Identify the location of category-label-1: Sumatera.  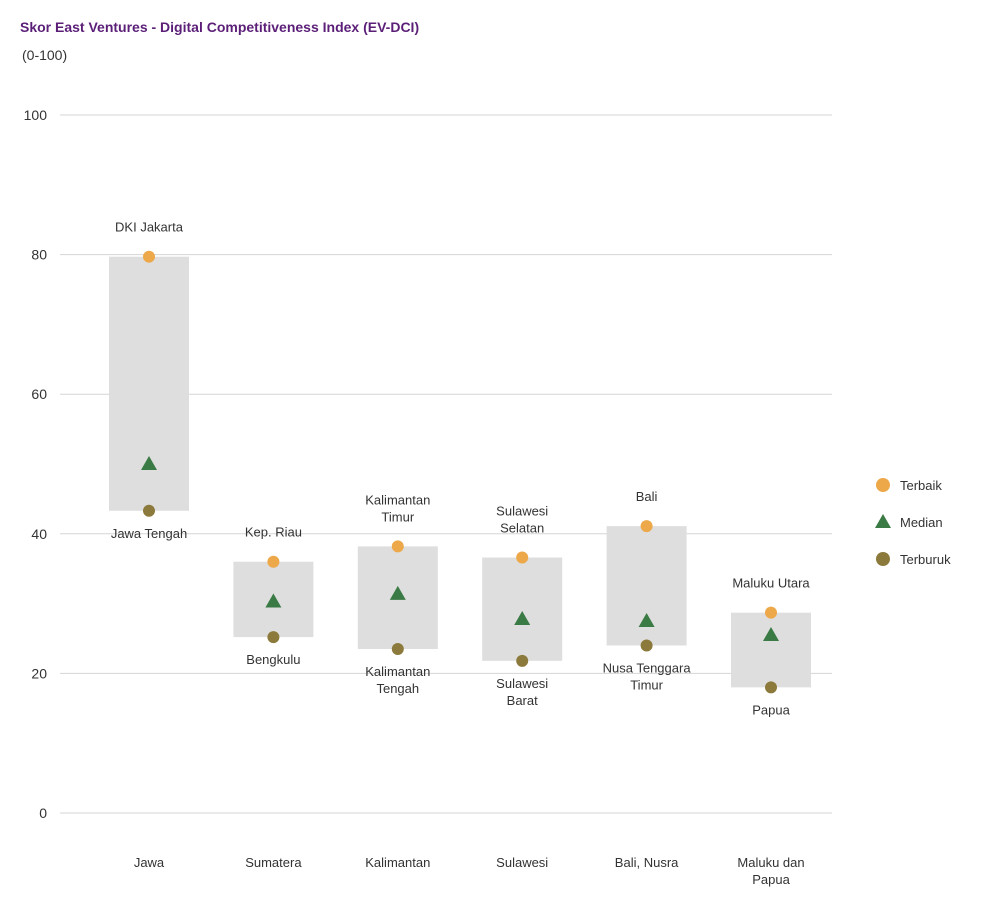
(273, 862).